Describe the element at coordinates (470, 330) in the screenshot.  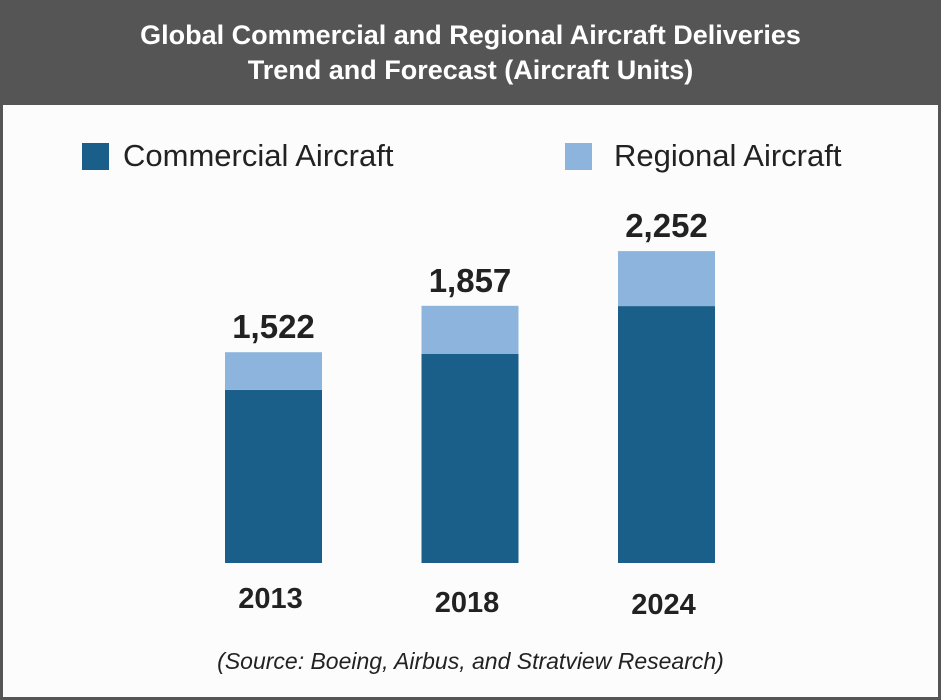
I see `bar-regional-2018` at that location.